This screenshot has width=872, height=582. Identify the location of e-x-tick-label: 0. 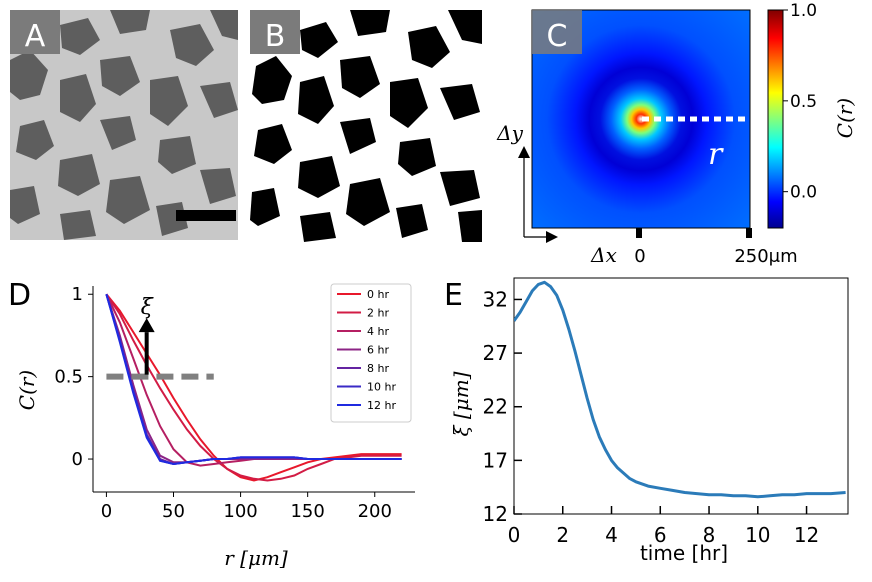
(514, 535).